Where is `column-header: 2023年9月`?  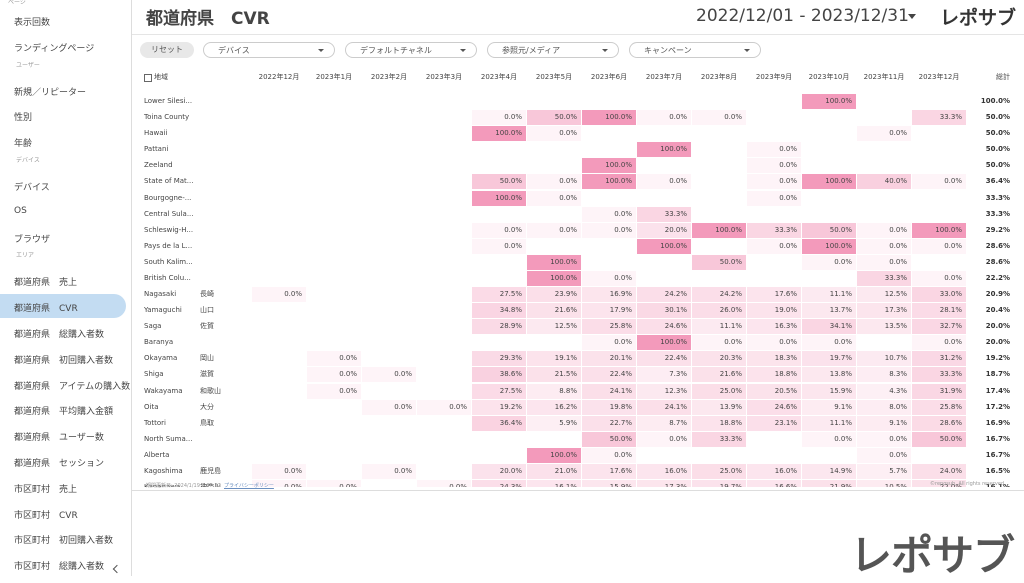
column-header: 2023年9月 is located at coordinates (774, 77).